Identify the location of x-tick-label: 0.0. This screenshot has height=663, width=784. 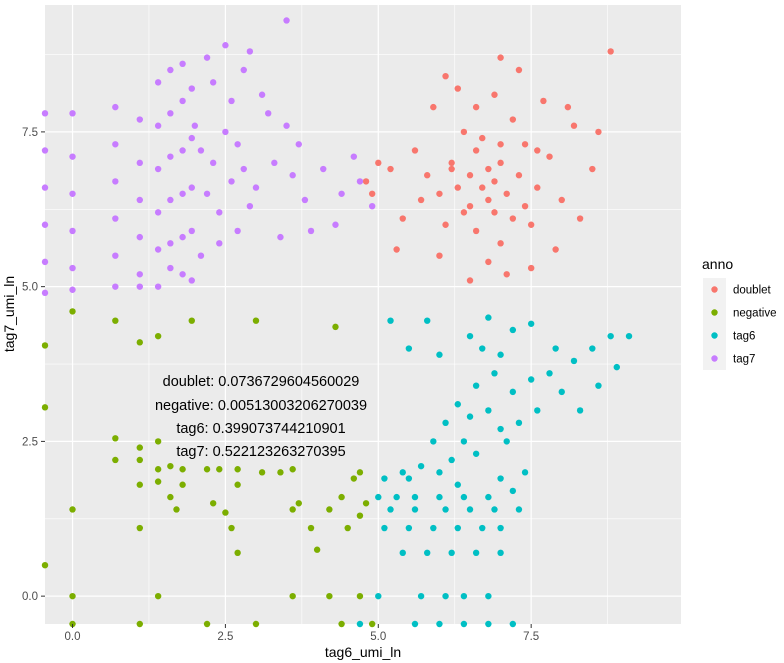
(73, 637).